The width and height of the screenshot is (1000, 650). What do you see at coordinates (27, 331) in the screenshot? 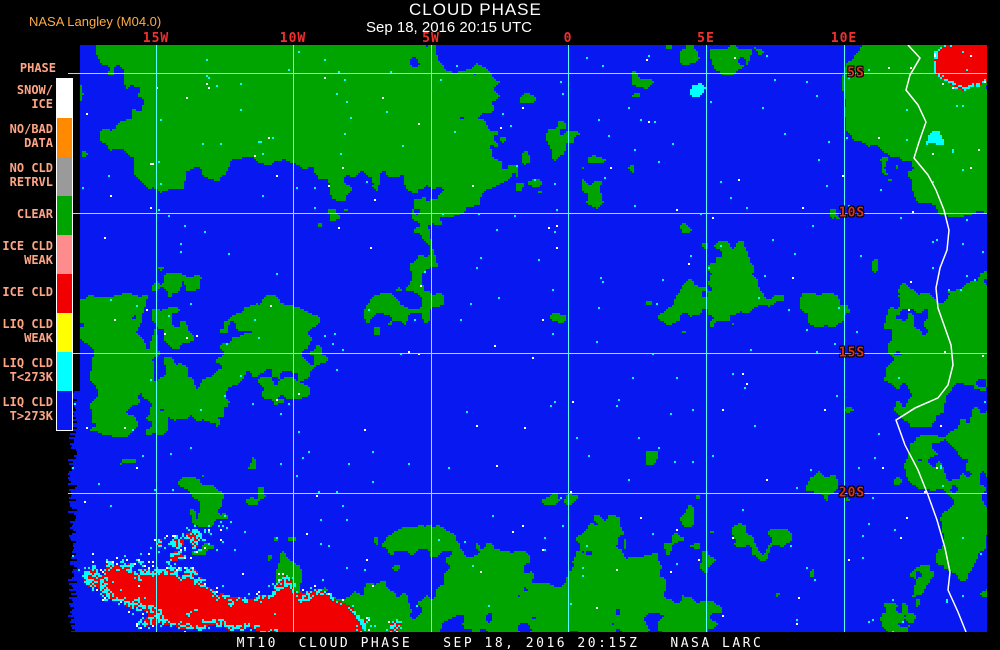
I see `legend-label-liq-cld-weak: LIQ CLD WEAK` at bounding box center [27, 331].